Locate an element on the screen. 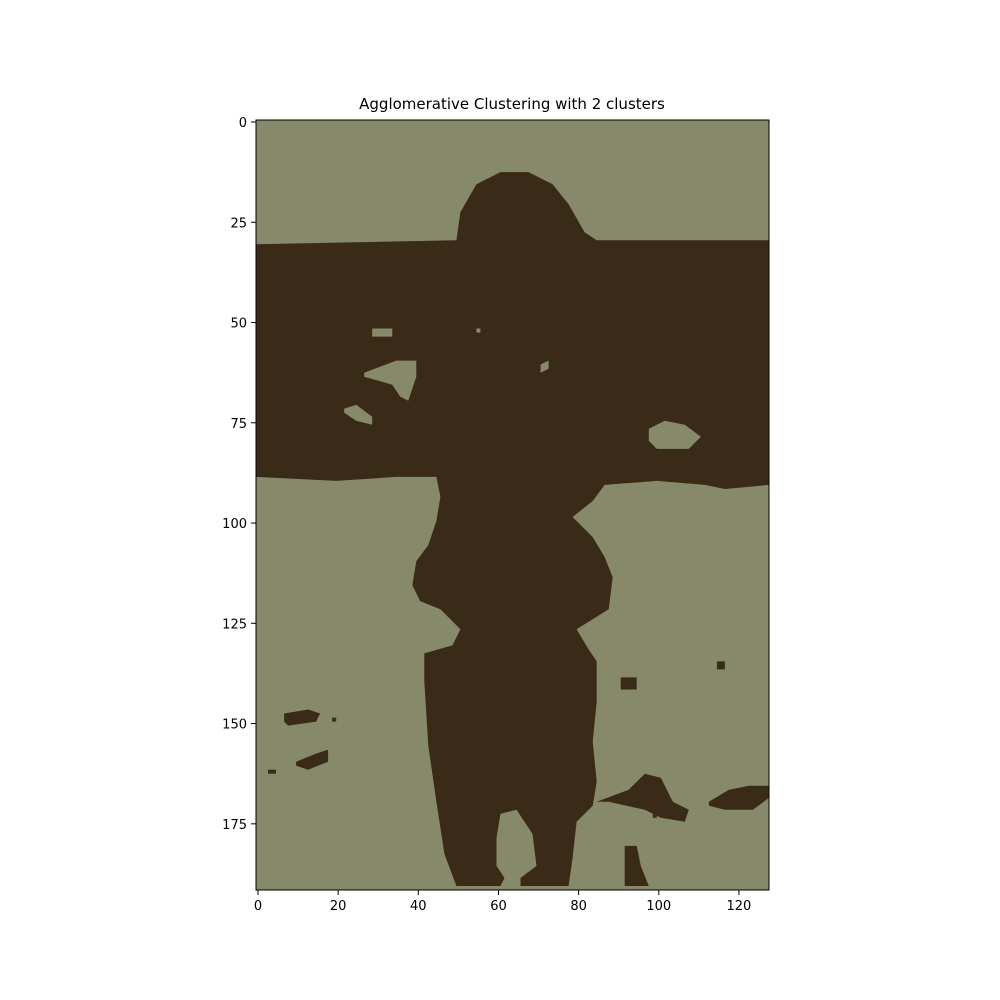 The width and height of the screenshot is (1000, 1000). x-axis: 0 20 40 60 80 100 120 is located at coordinates (502, 902).